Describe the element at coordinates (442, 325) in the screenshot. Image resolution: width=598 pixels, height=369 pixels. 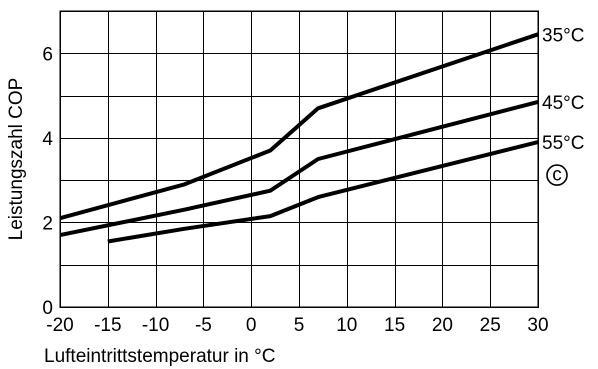
I see `x-tick-label: 20` at that location.